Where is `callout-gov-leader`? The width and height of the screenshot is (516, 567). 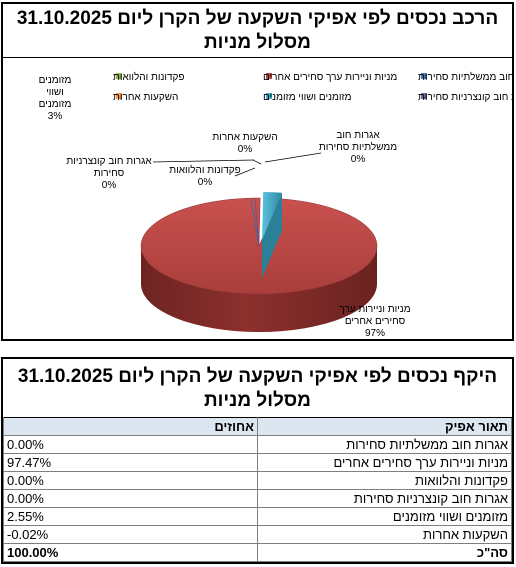 callout-gov-leader is located at coordinates (293, 157).